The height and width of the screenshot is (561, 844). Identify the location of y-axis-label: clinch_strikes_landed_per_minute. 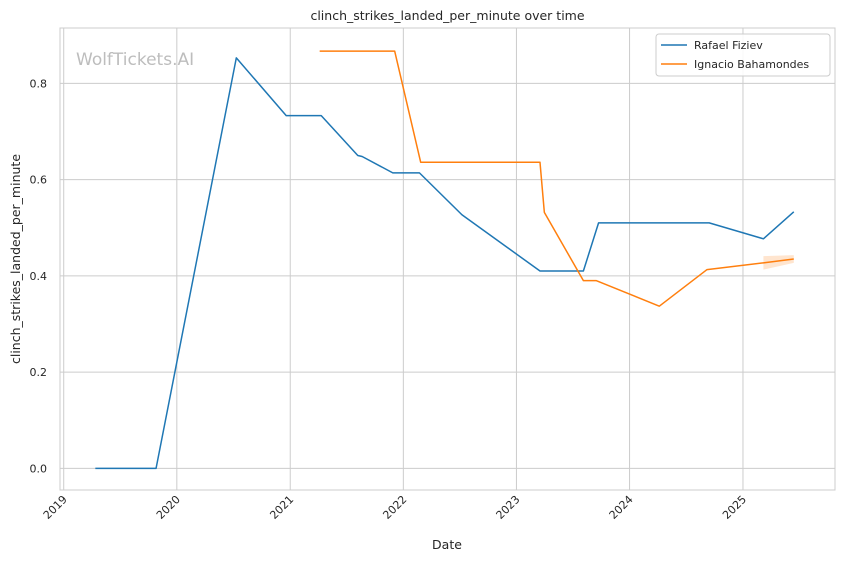
(15, 259).